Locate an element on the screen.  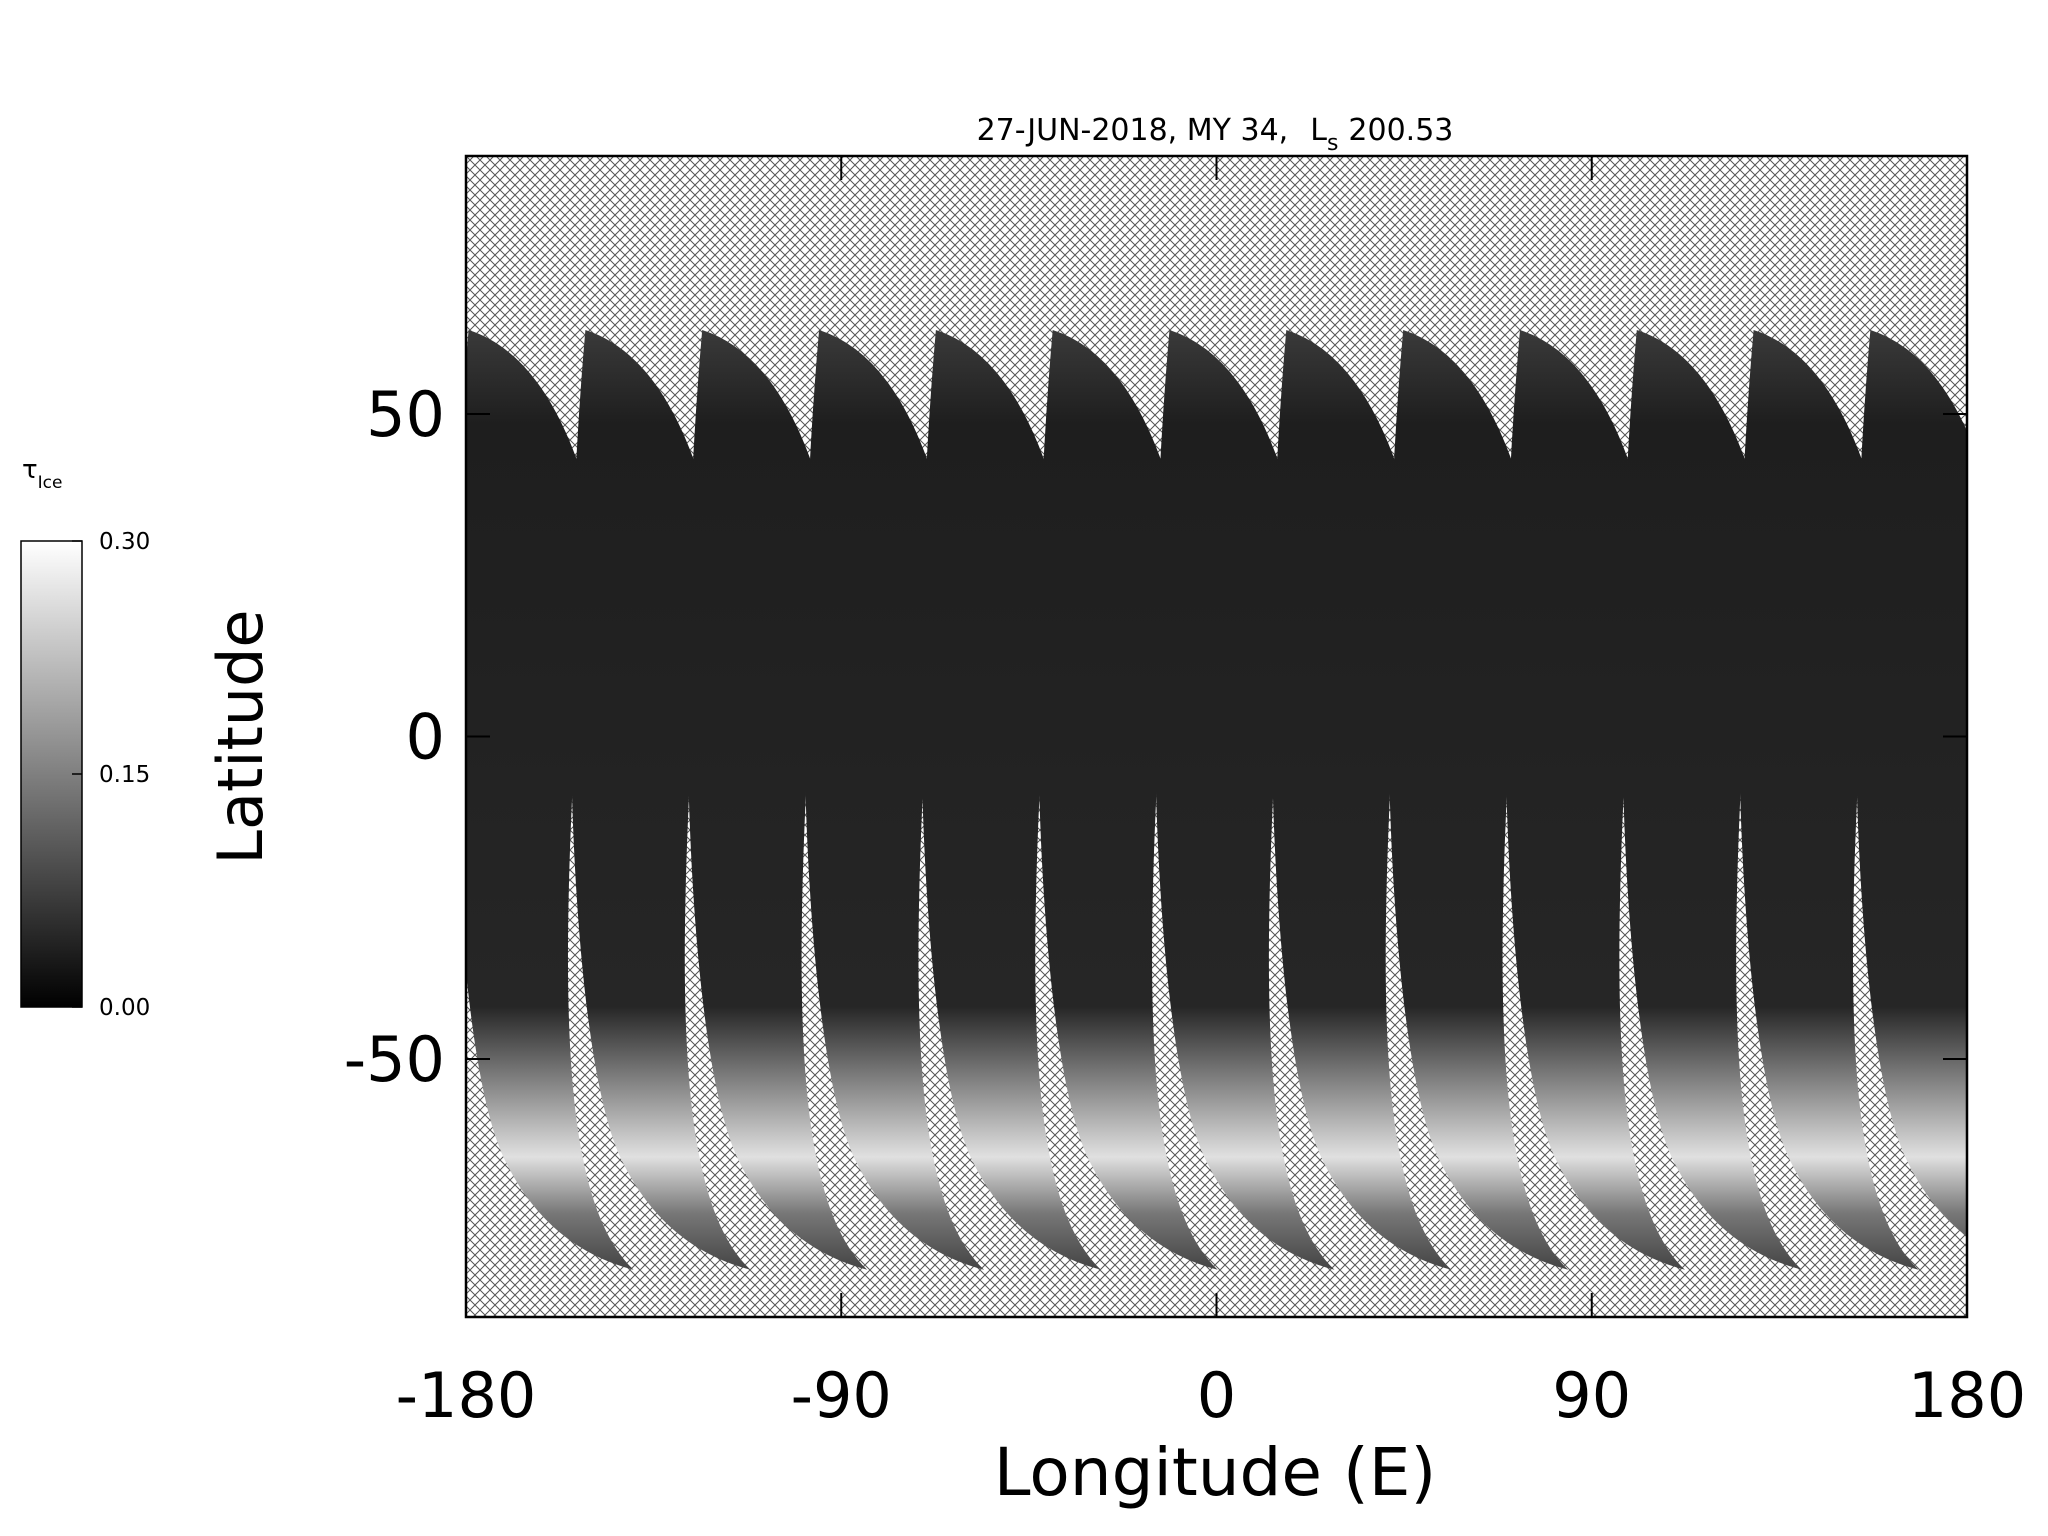
x-tick-label: -180 is located at coordinates (466, 1395).